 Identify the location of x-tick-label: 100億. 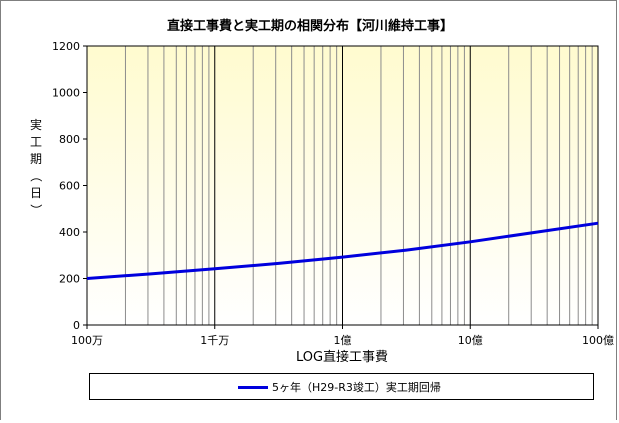
(598, 340).